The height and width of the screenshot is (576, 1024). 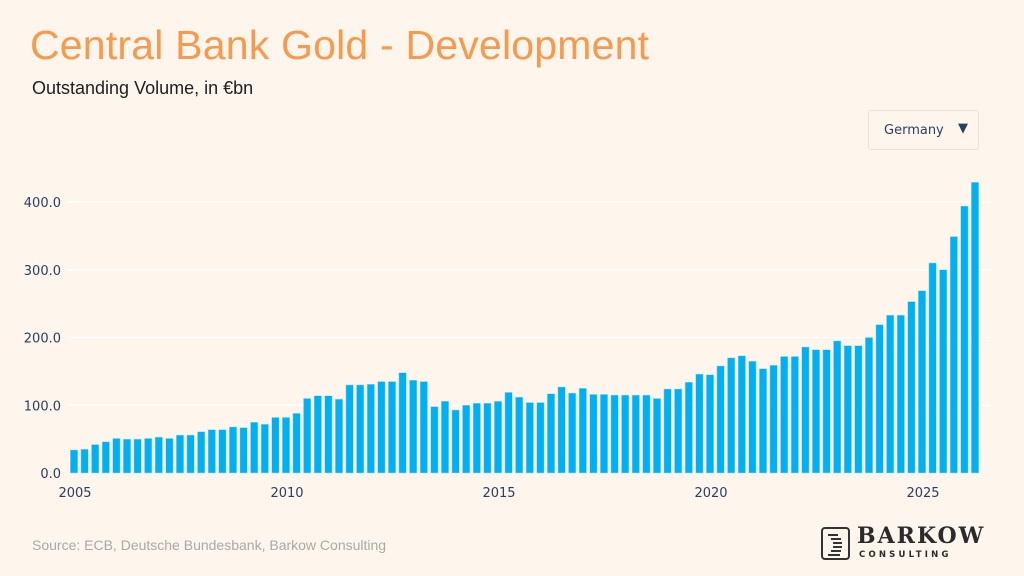 What do you see at coordinates (921, 536) in the screenshot?
I see `logo-wordmark: BARKOW` at bounding box center [921, 536].